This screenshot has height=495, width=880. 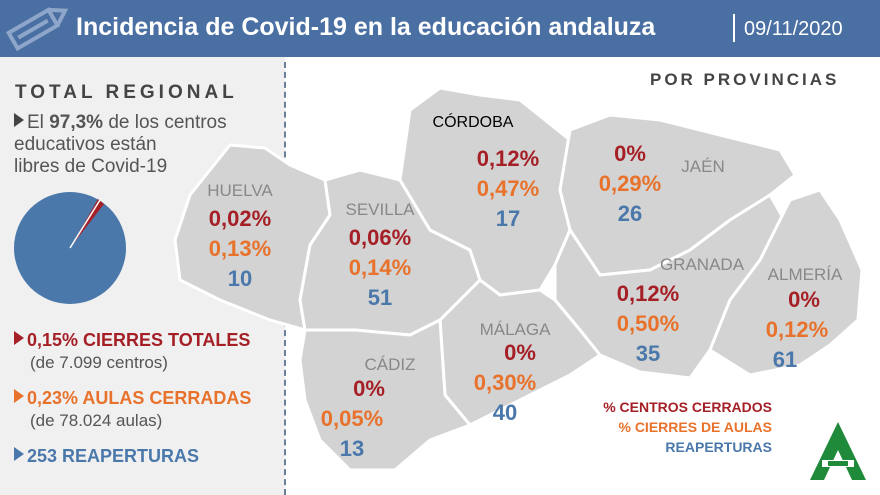 What do you see at coordinates (19, 120) in the screenshot?
I see `triangle-icon` at bounding box center [19, 120].